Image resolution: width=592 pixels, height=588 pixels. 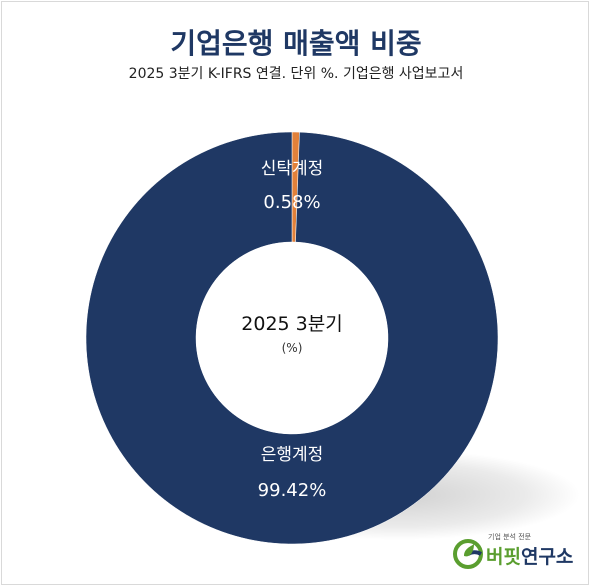 I want to click on slice-value-trust: 0.58%, so click(x=291, y=202).